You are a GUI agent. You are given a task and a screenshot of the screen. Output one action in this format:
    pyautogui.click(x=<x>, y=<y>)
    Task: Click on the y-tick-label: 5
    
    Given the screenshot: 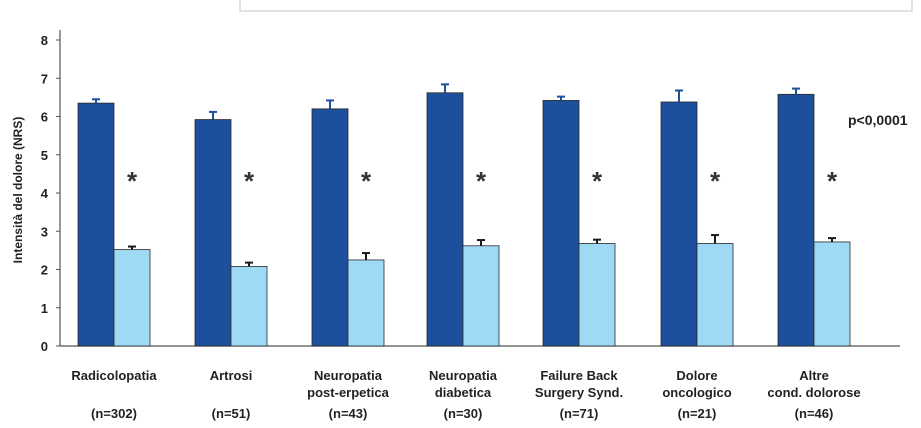 What is the action you would take?
    pyautogui.click(x=44, y=155)
    